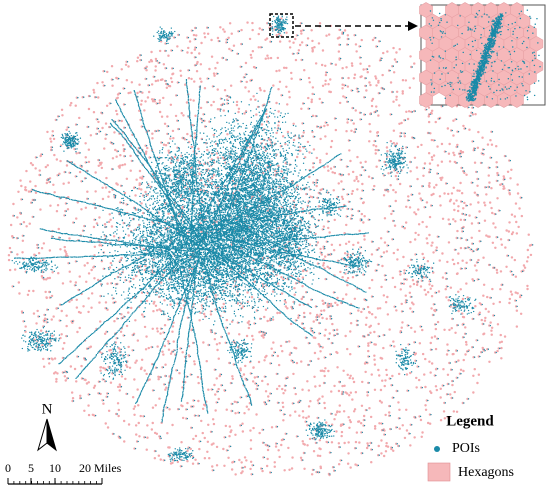 The image size is (550, 492). Describe the element at coordinates (31, 468) in the screenshot. I see `scale-label: 5` at that location.